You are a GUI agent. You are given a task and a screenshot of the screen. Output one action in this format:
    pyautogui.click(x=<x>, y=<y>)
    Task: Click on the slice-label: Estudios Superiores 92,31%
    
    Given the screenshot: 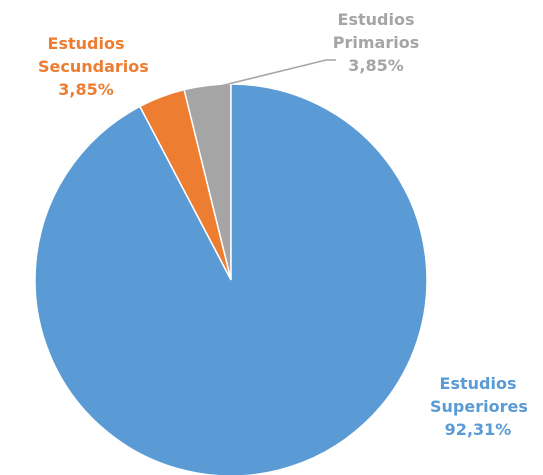 What is the action you would take?
    pyautogui.click(x=475, y=406)
    